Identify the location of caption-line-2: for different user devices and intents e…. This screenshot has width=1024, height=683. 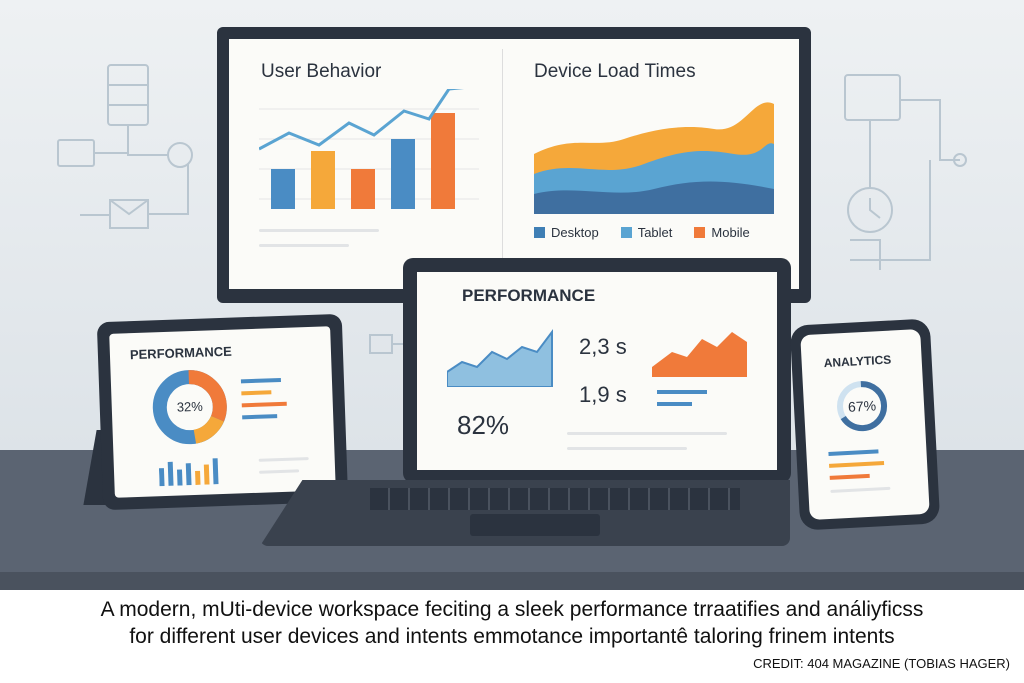
(512, 636).